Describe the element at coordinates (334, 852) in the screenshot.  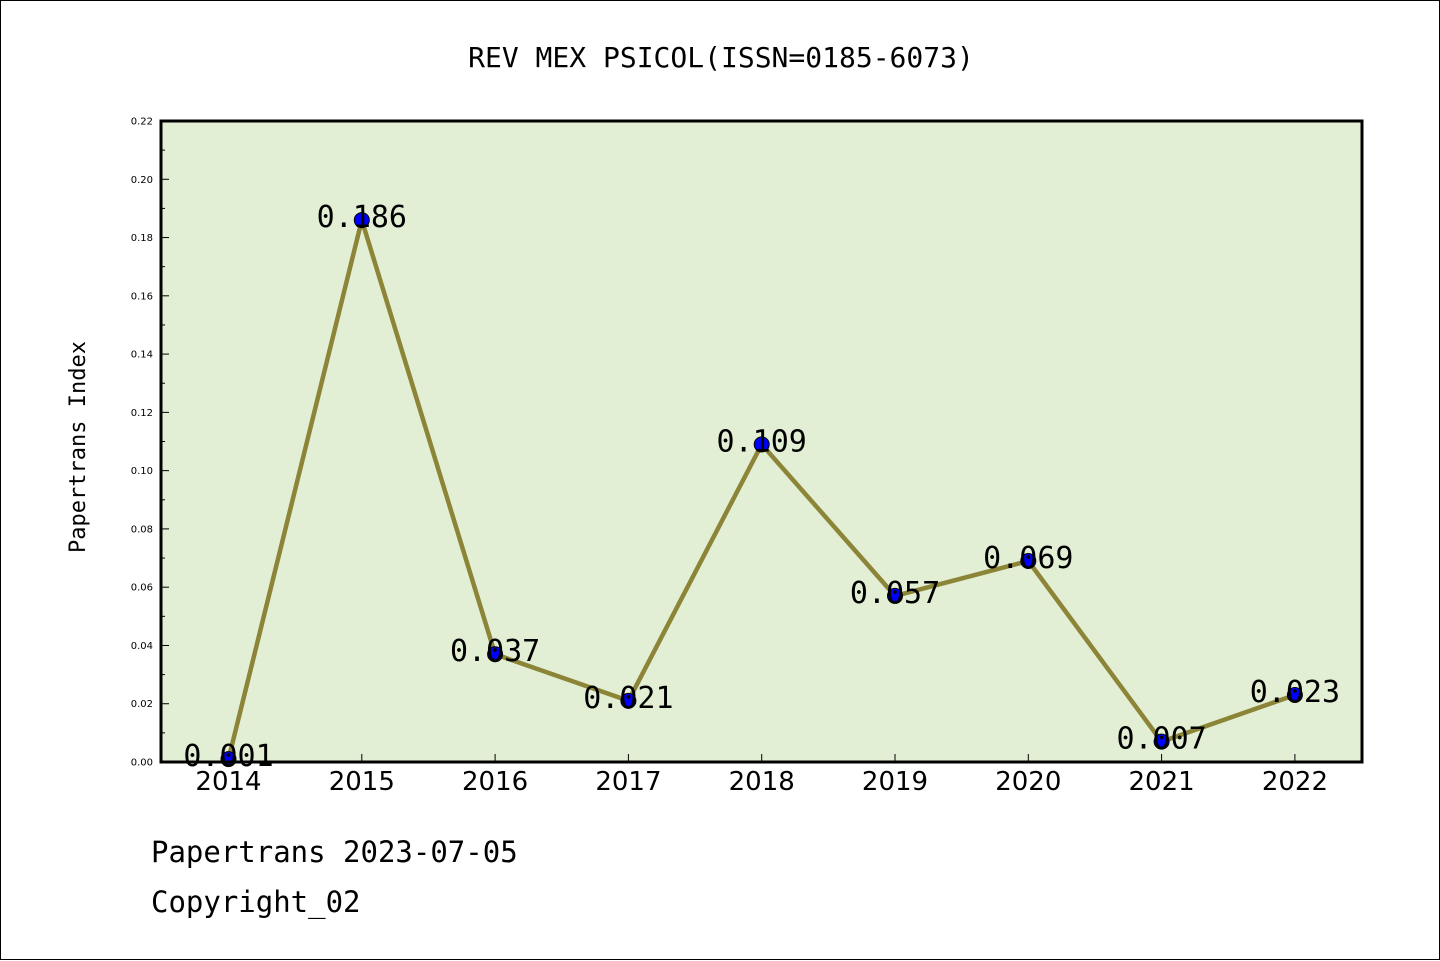
I see `footer-date-text: Papertrans 2023-07-05` at that location.